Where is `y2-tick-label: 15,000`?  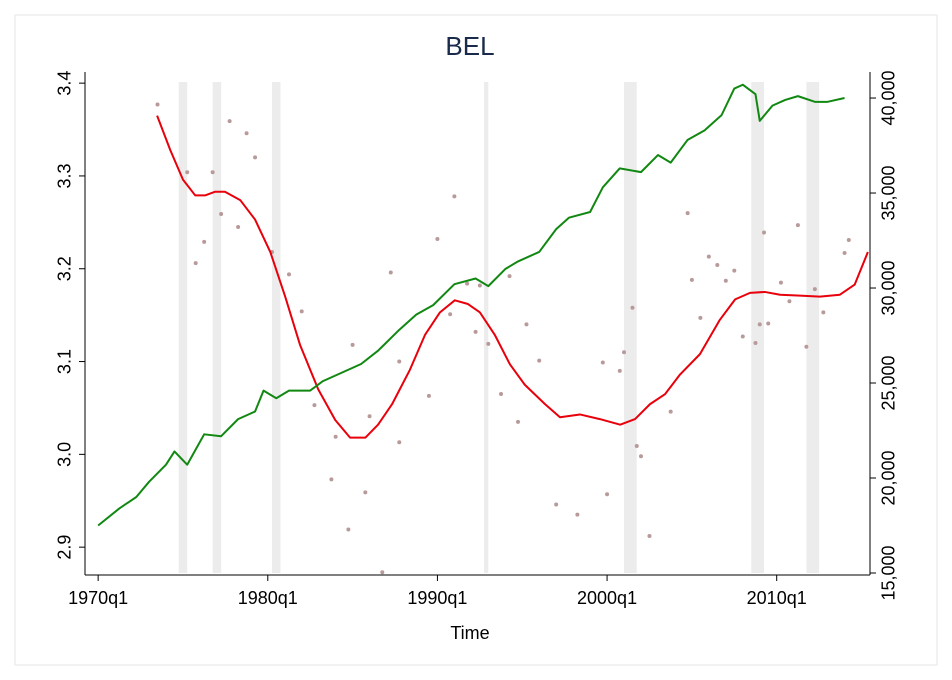
y2-tick-label: 15,000 is located at coordinates (889, 572).